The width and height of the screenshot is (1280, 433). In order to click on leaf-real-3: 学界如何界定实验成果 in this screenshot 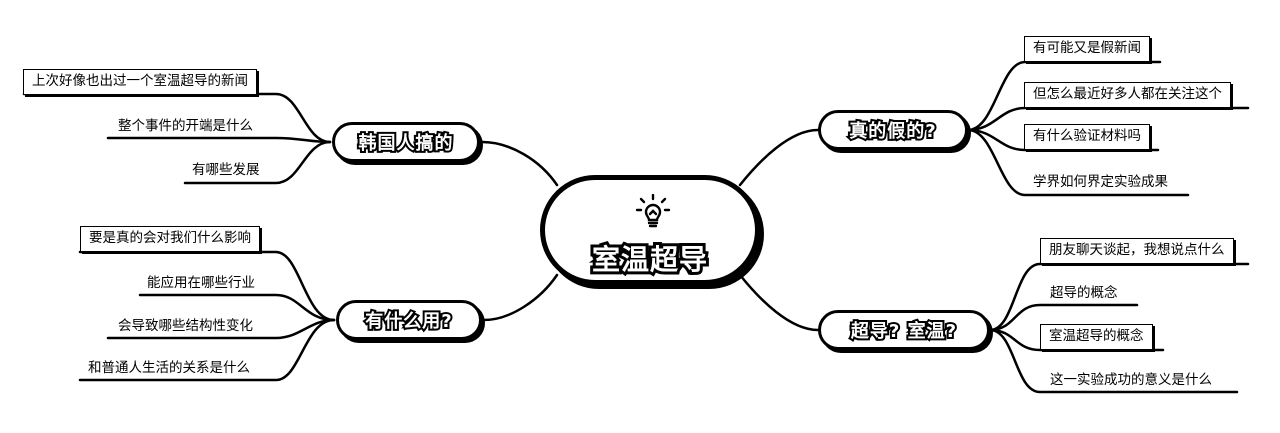, I will do `click(1100, 182)`.